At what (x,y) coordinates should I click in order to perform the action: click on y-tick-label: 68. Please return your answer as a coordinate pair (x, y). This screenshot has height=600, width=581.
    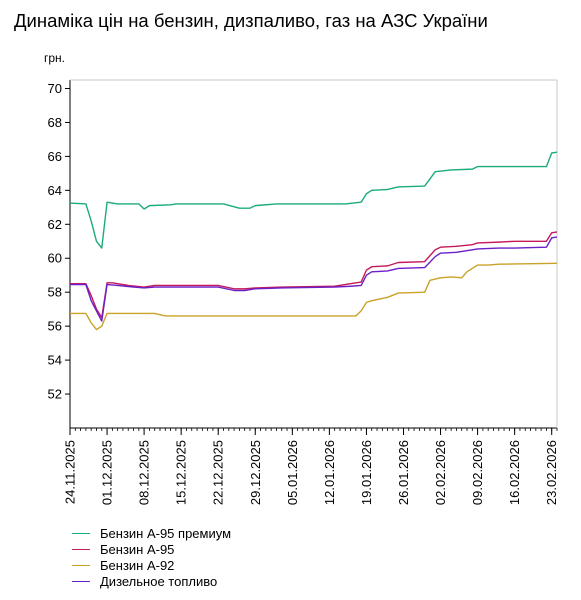
    Looking at the image, I should click on (55, 122).